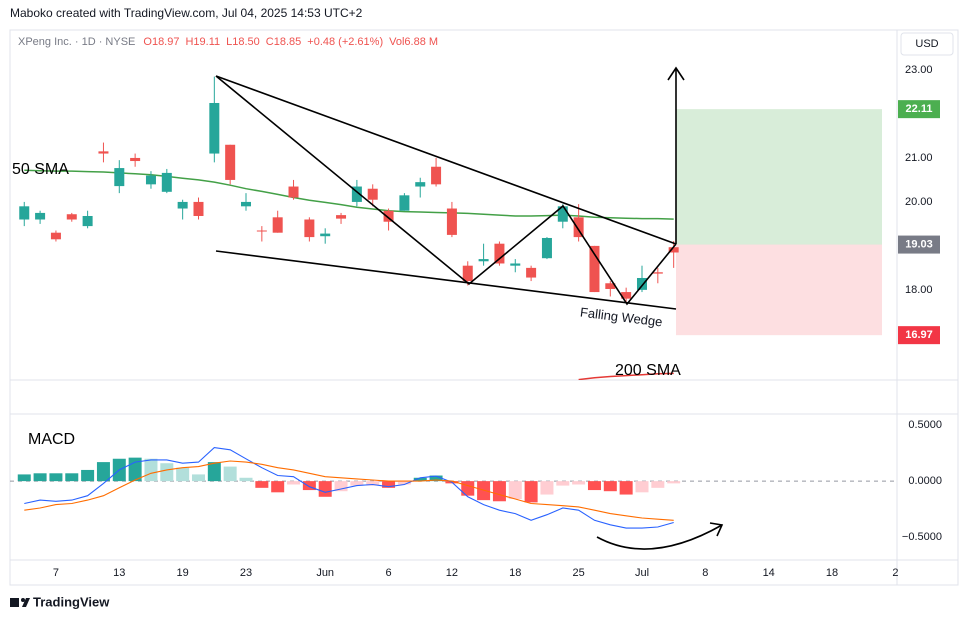 The image size is (968, 621). Describe the element at coordinates (243, 42) in the screenshot. I see `legend-value: L18.50` at that location.